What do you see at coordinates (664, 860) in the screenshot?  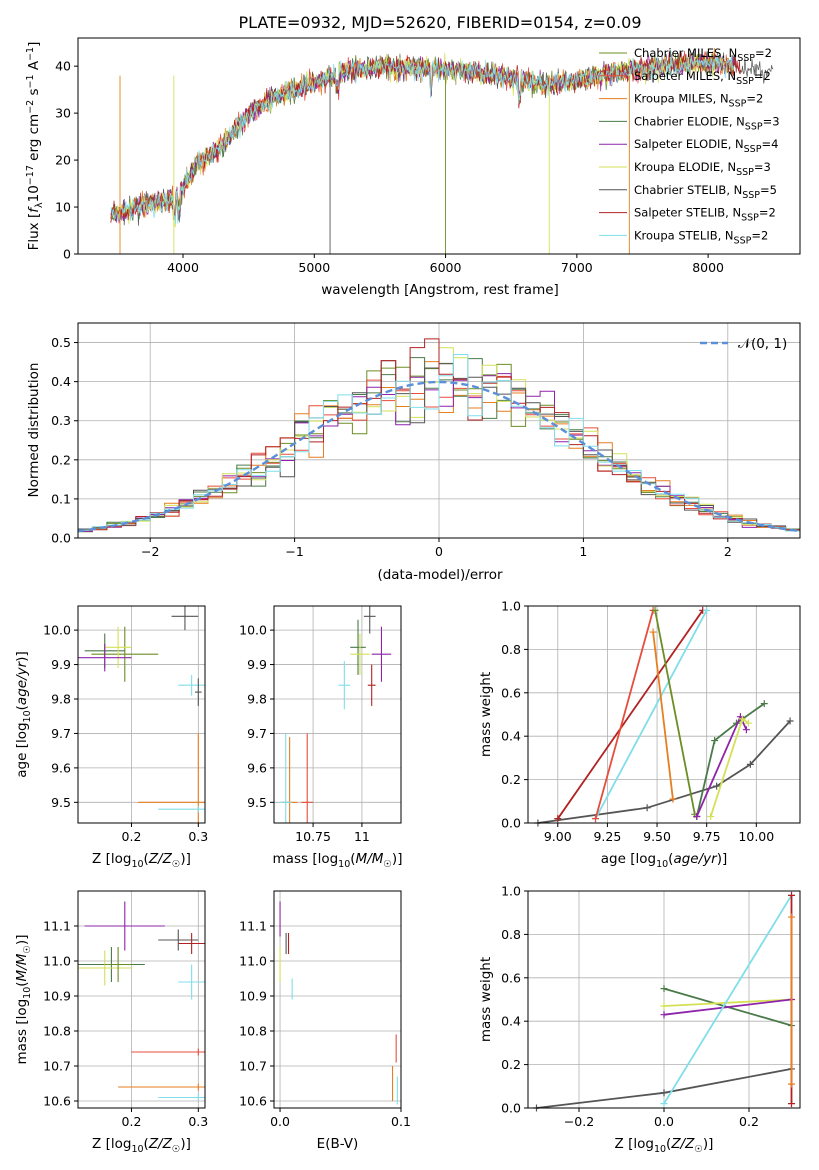 I see `x-axis-label: age [log10(age/yr)]` at bounding box center [664, 860].